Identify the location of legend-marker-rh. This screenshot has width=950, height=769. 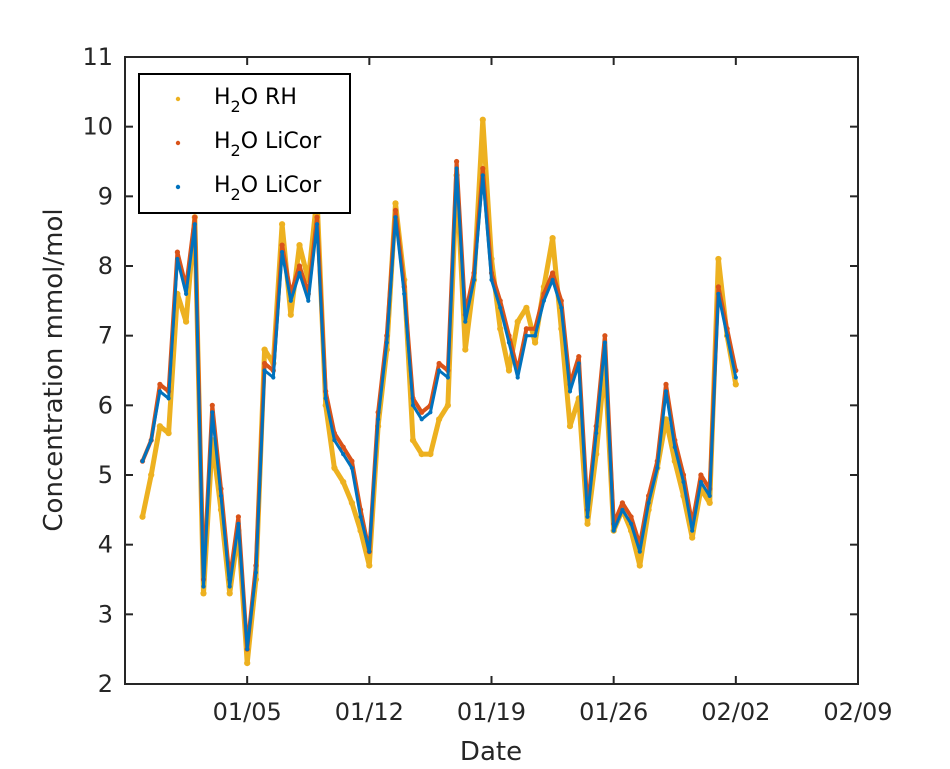
(178, 99).